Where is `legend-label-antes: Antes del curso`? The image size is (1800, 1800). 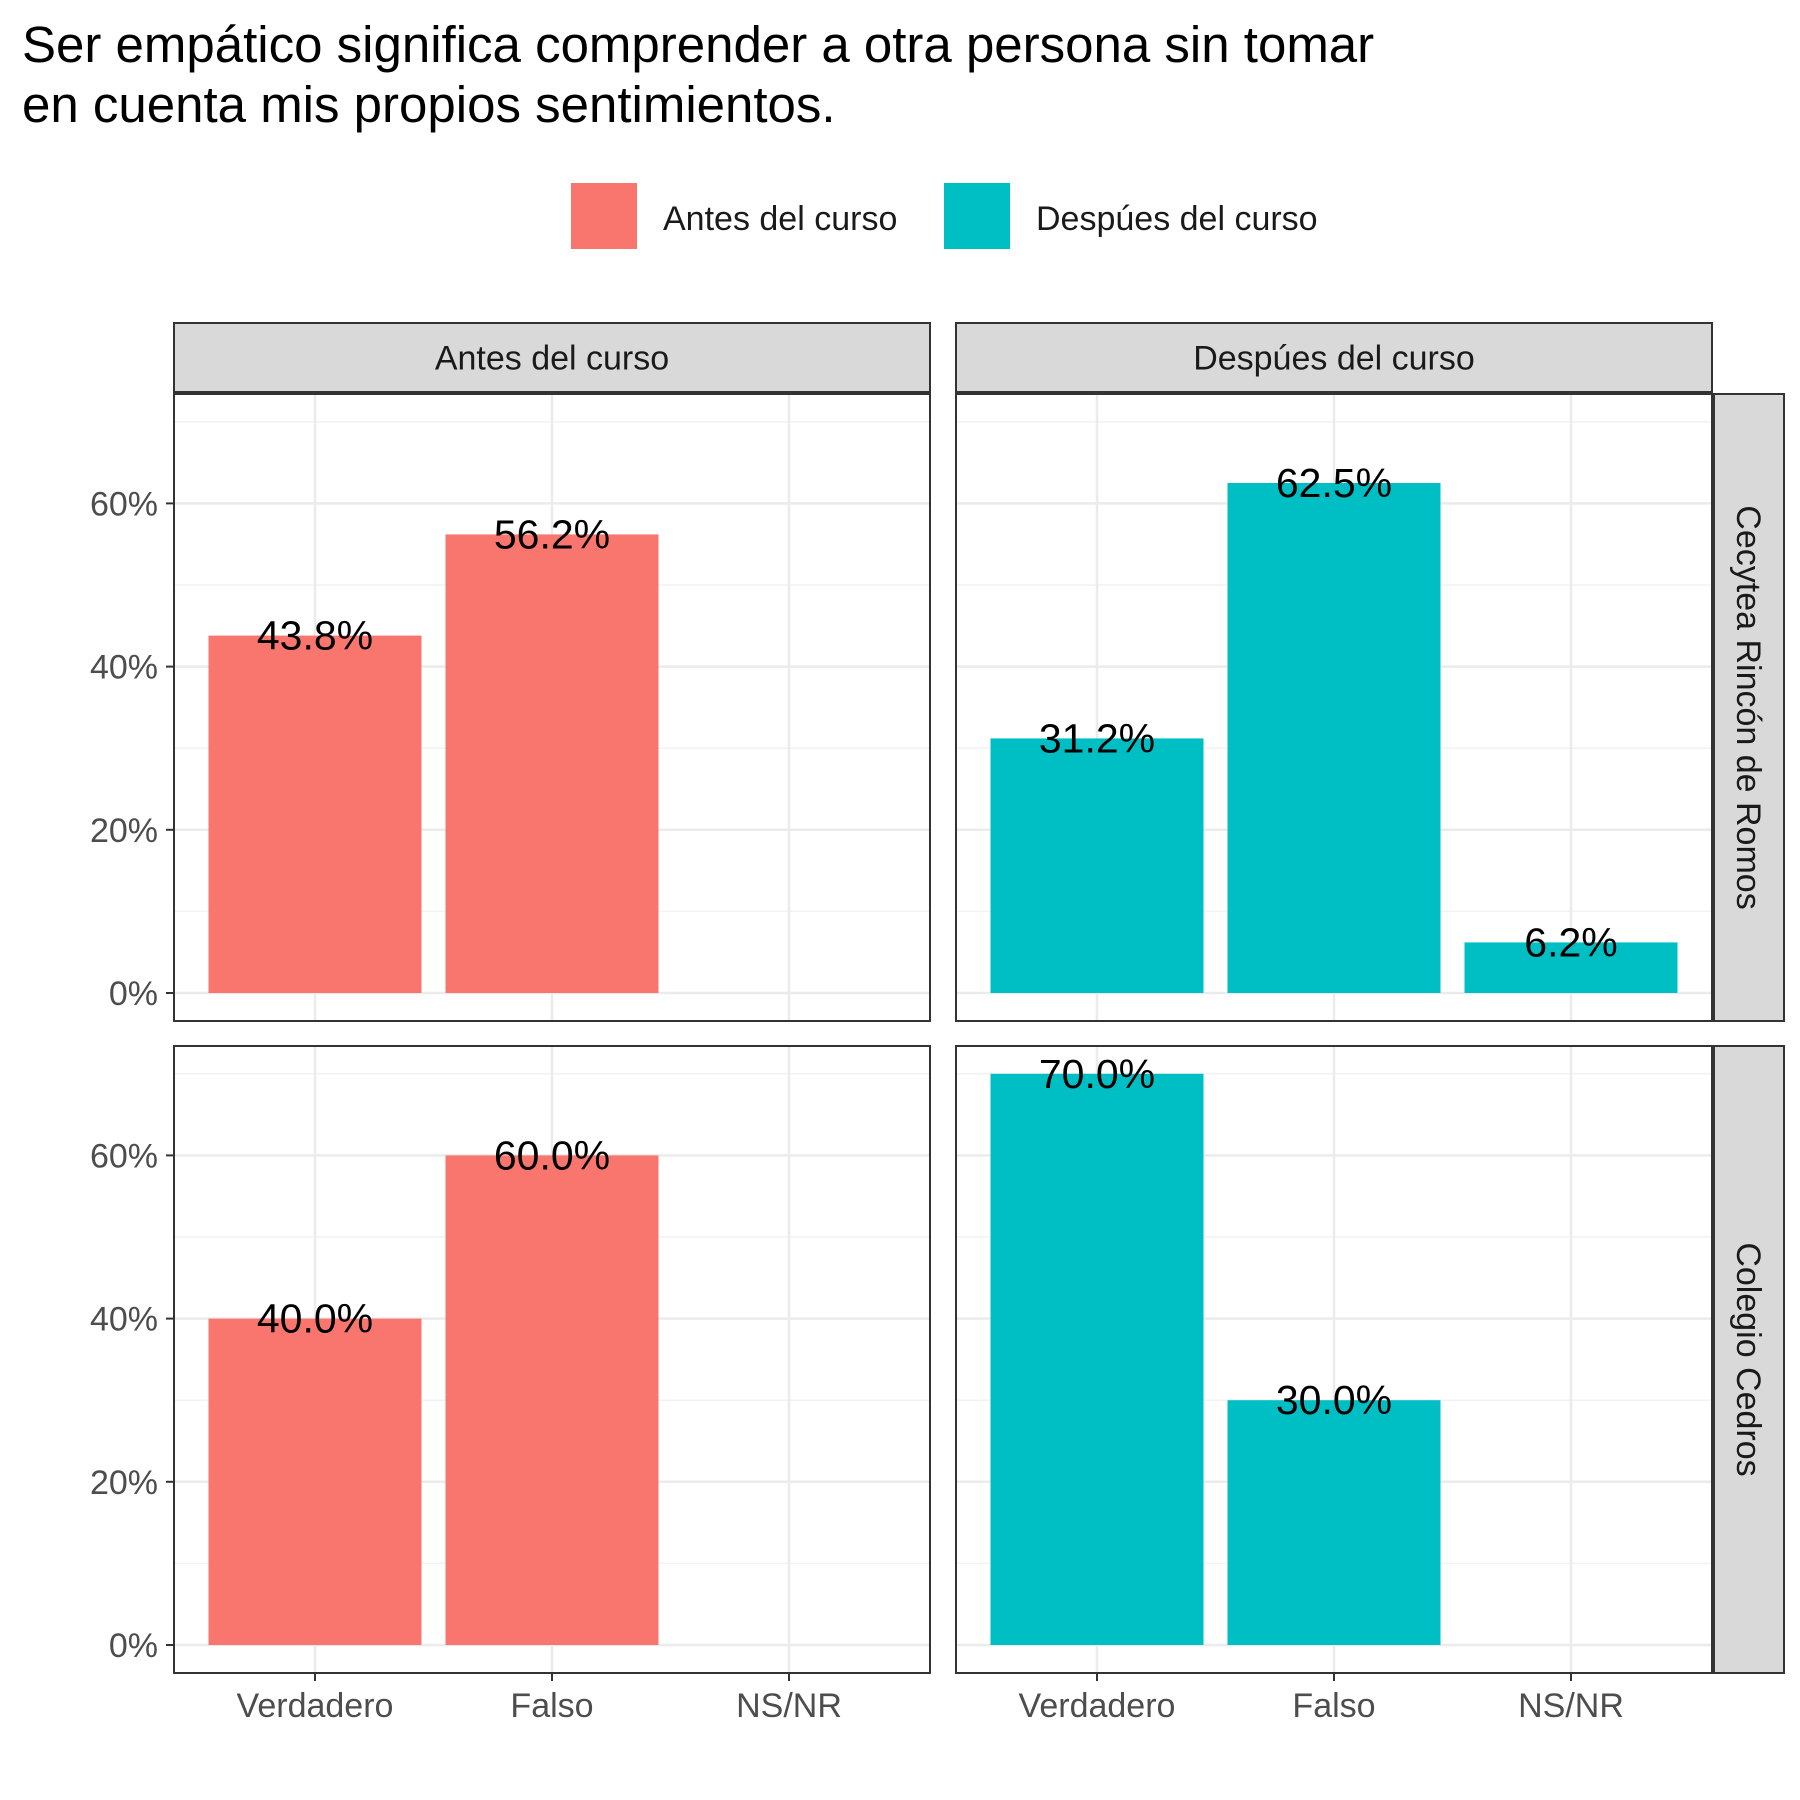 legend-label-antes: Antes del curso is located at coordinates (780, 219).